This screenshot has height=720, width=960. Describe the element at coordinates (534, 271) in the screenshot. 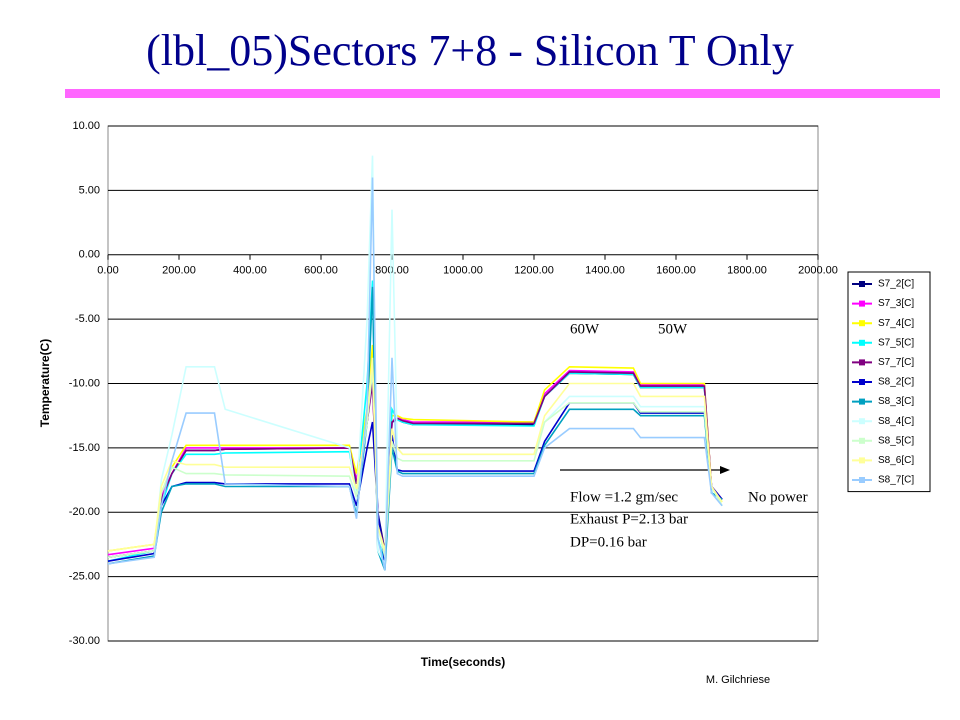

I see `x-tick-label: 1200.00` at that location.